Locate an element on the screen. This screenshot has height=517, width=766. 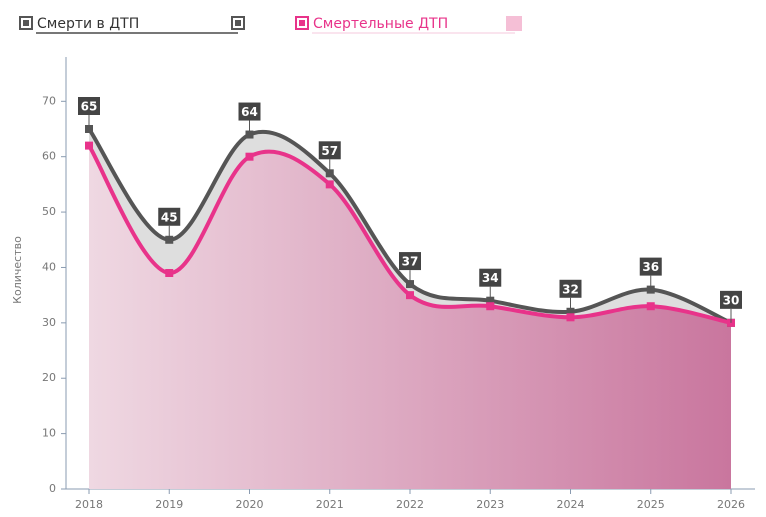
data-label: 45 is located at coordinates (169, 217).